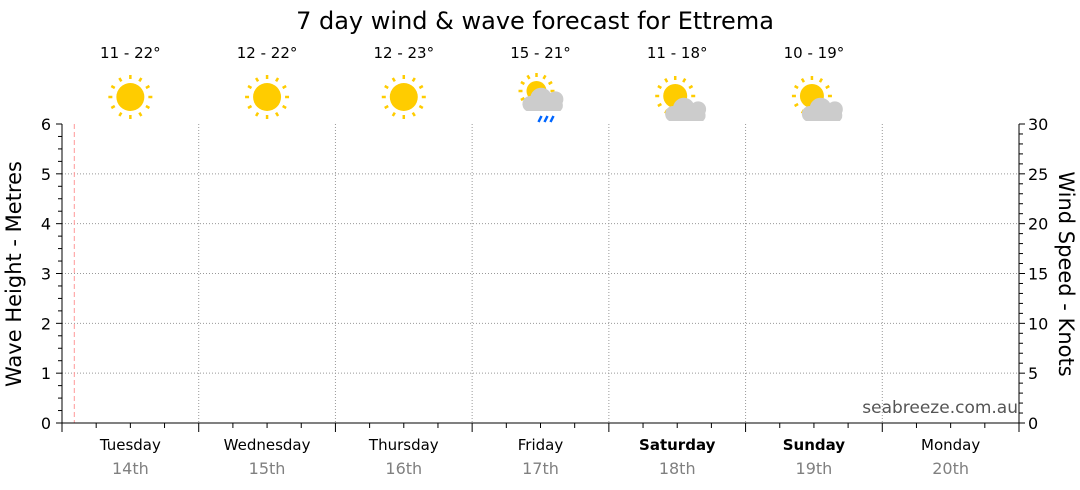 This screenshot has width=1080, height=490. What do you see at coordinates (267, 261) in the screenshot?
I see `day-column-wednesday: 12 - 22° Wednesday 15th` at bounding box center [267, 261].